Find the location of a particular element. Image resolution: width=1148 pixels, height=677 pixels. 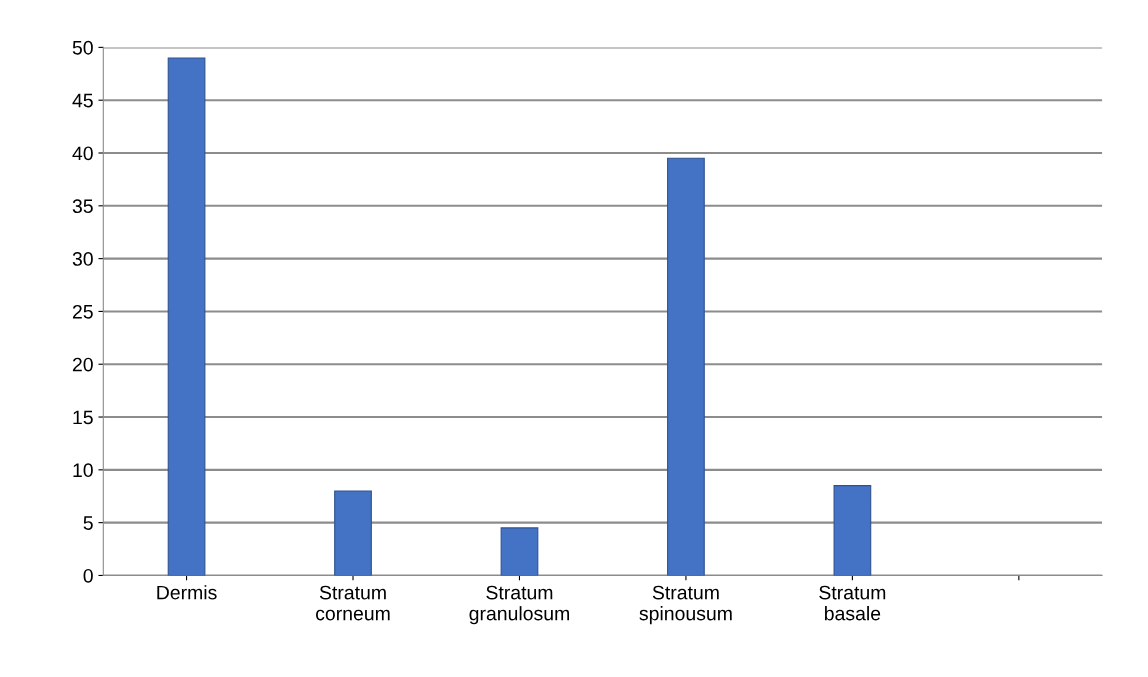

x-tick-label: Stratum spinousum is located at coordinates (685, 605).